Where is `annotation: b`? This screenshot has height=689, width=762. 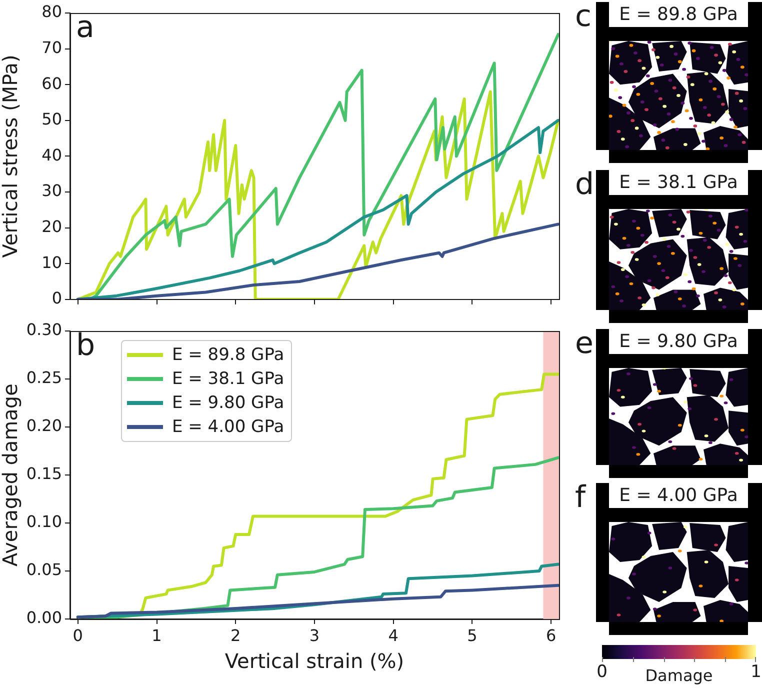
annotation: b is located at coordinates (86, 345).